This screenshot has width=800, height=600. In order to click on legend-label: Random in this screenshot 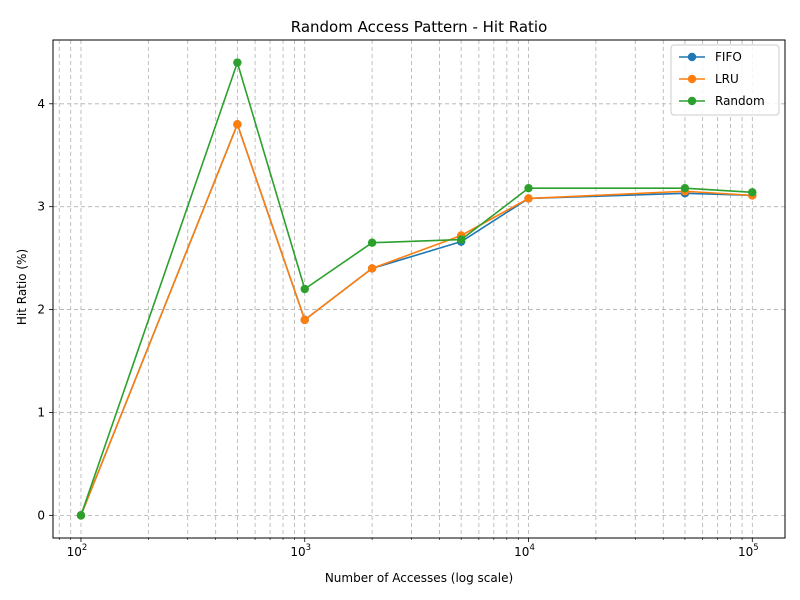, I will do `click(740, 101)`.